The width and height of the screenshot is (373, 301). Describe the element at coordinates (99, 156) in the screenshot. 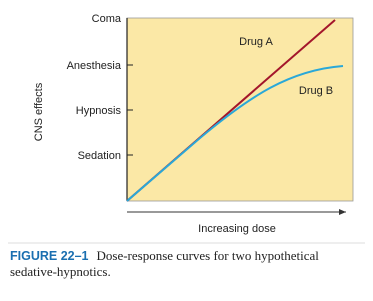

I see `level-label: Sedation` at that location.